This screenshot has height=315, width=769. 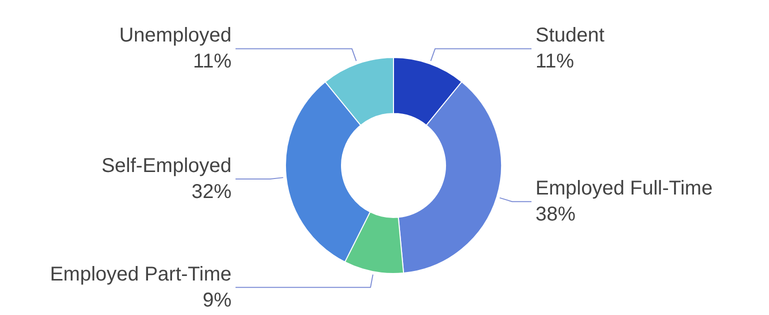 I want to click on data-label: 32%, so click(x=211, y=191).